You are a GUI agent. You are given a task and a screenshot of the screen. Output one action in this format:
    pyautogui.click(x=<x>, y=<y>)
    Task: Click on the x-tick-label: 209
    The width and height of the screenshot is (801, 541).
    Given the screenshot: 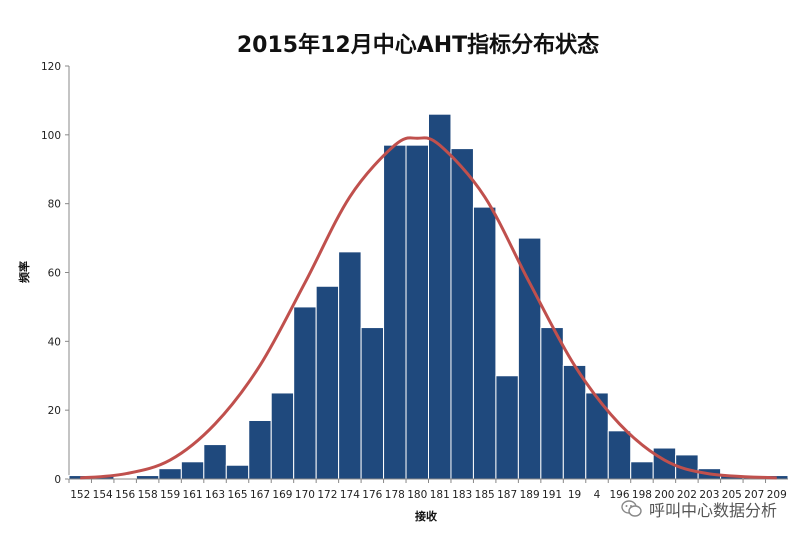 What is the action you would take?
    pyautogui.click(x=777, y=495)
    